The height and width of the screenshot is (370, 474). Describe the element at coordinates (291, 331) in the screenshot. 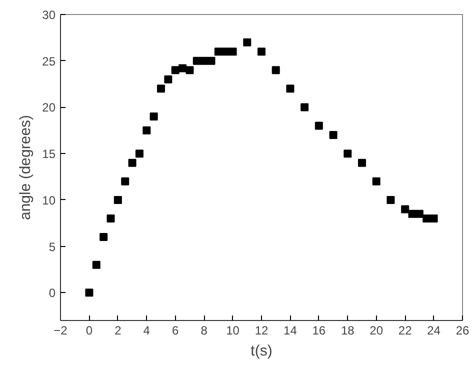

I see `x-tick-label: 14` at that location.